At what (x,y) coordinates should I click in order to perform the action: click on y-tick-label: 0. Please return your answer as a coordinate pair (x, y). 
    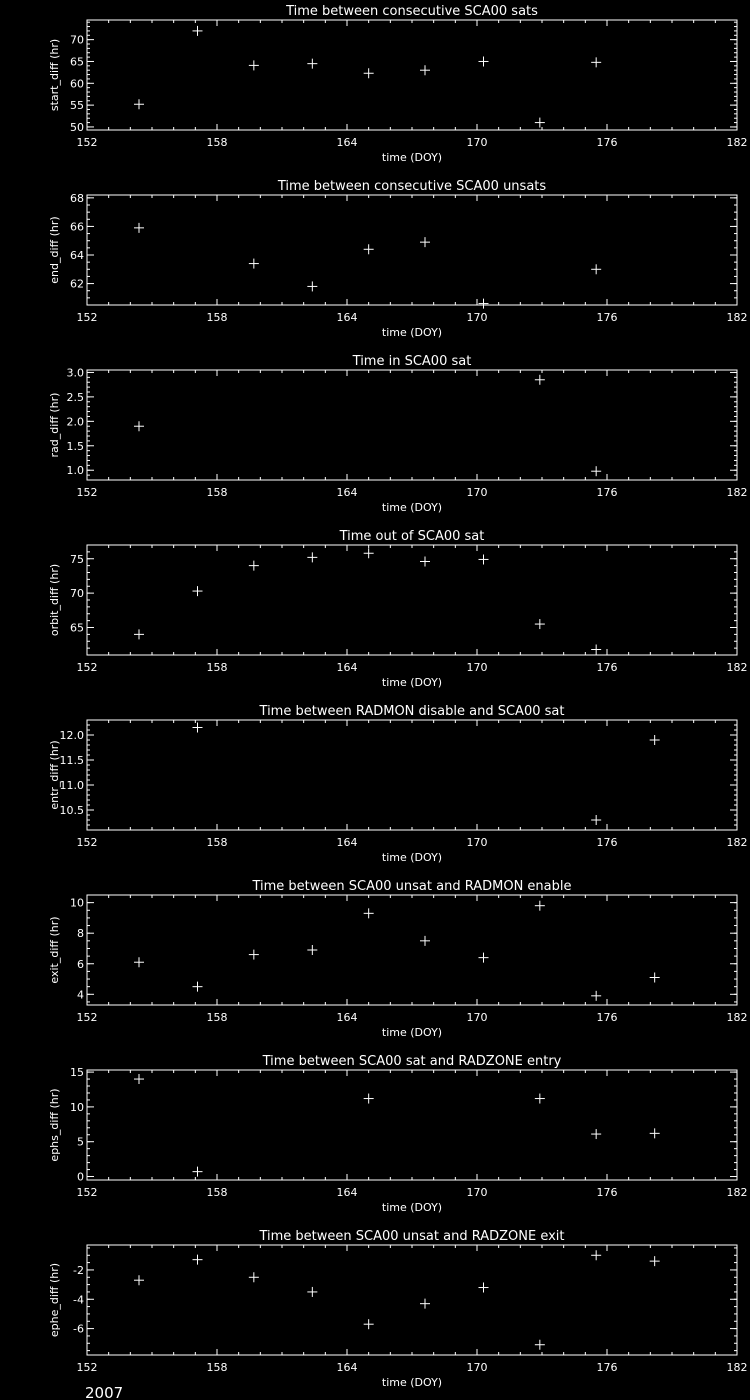
    Looking at the image, I should click on (80, 1177).